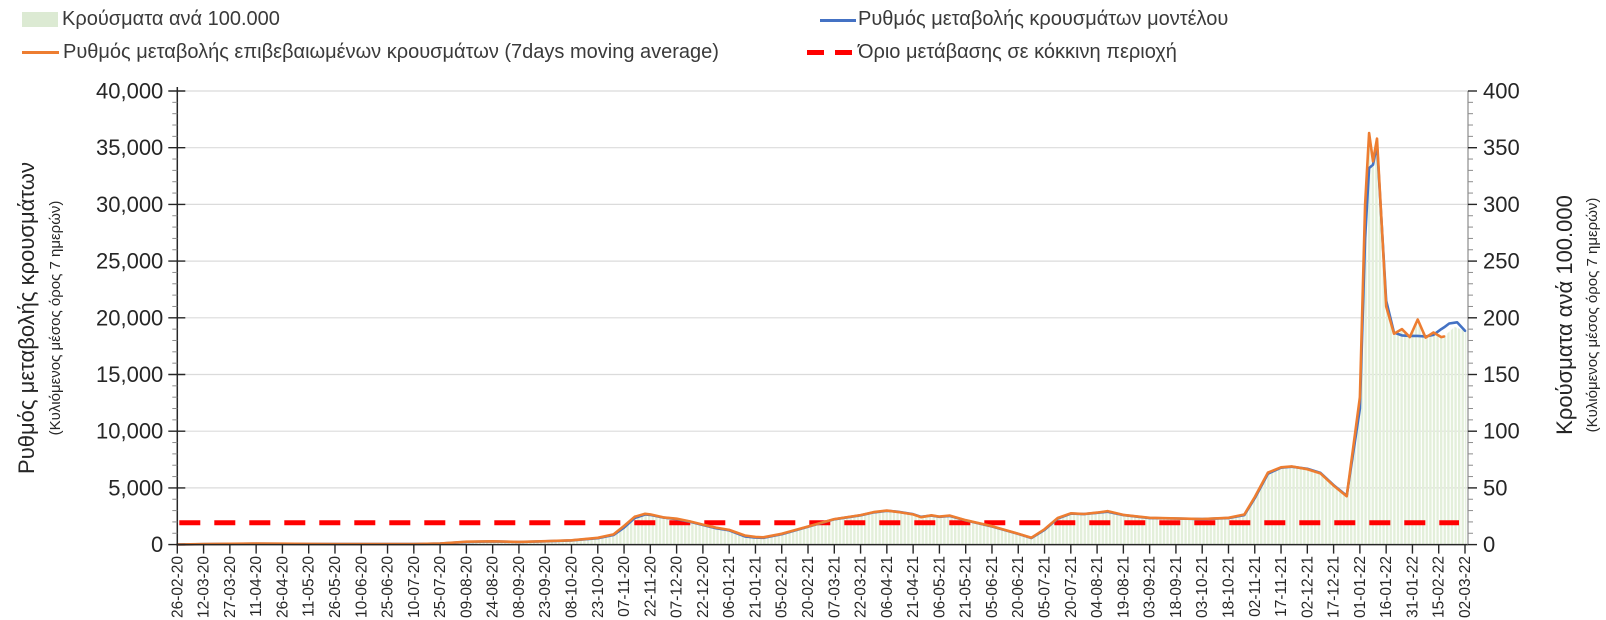 The height and width of the screenshot is (620, 1606). Describe the element at coordinates (1386, 587) in the screenshot. I see `x-axis-date-label: 16-01-22` at that location.